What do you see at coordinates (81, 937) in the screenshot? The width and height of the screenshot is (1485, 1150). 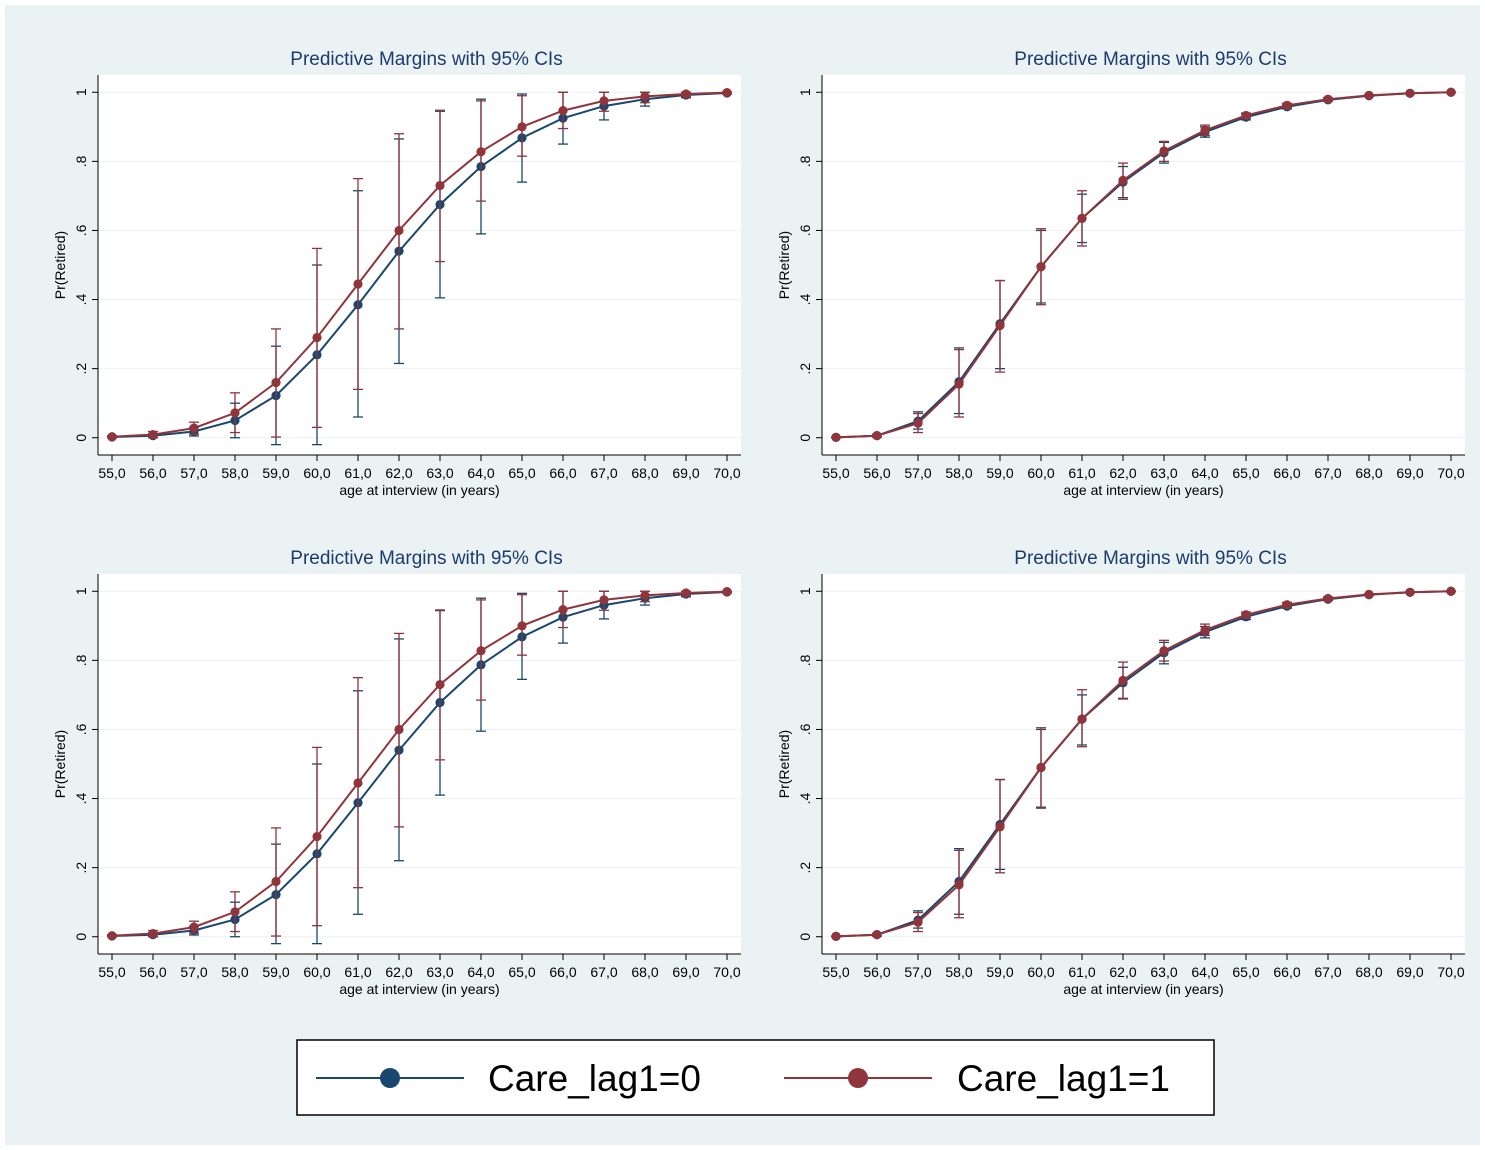 I see `y-tick-label: 0` at bounding box center [81, 937].